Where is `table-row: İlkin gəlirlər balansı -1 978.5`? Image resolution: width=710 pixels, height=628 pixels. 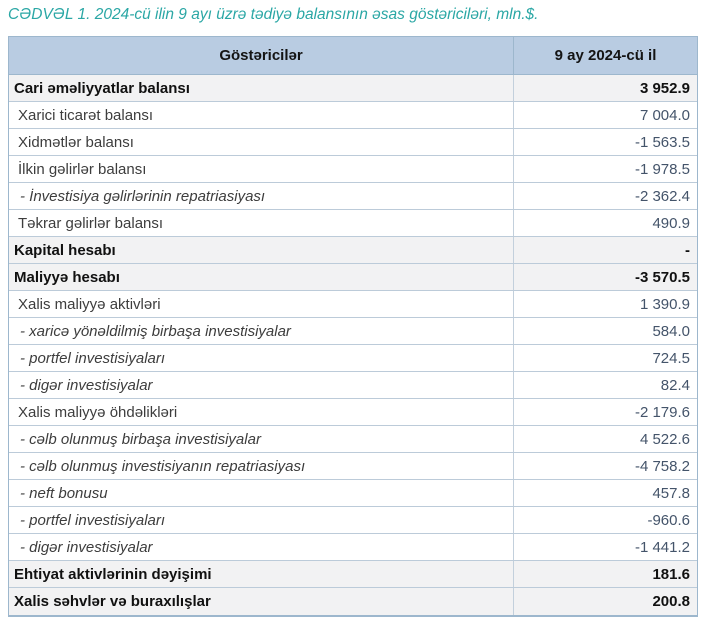 table-row: İlkin gəlirlər balansı -1 978.5 is located at coordinates (353, 169).